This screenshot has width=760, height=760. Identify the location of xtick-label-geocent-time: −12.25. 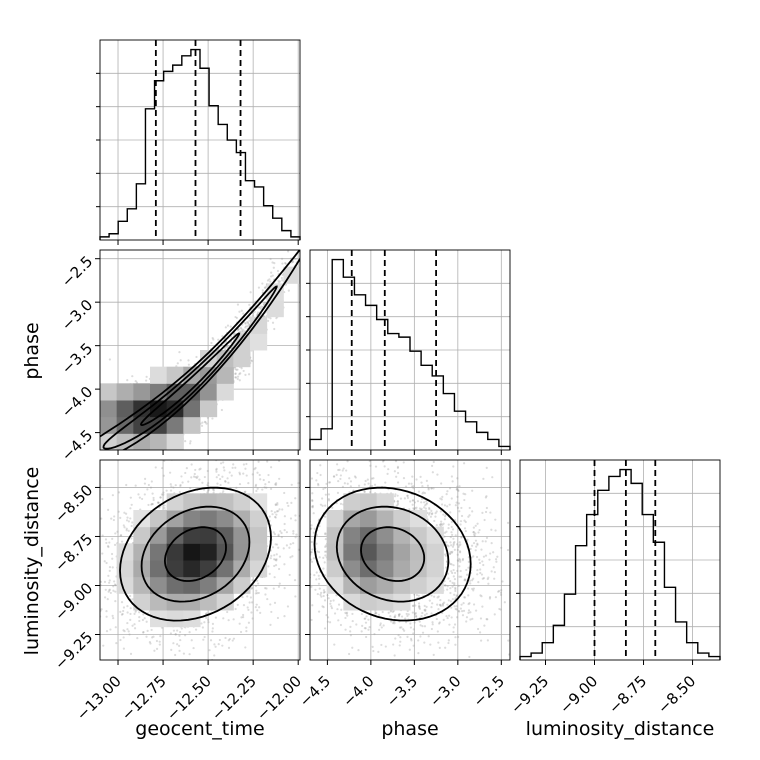
(234, 698).